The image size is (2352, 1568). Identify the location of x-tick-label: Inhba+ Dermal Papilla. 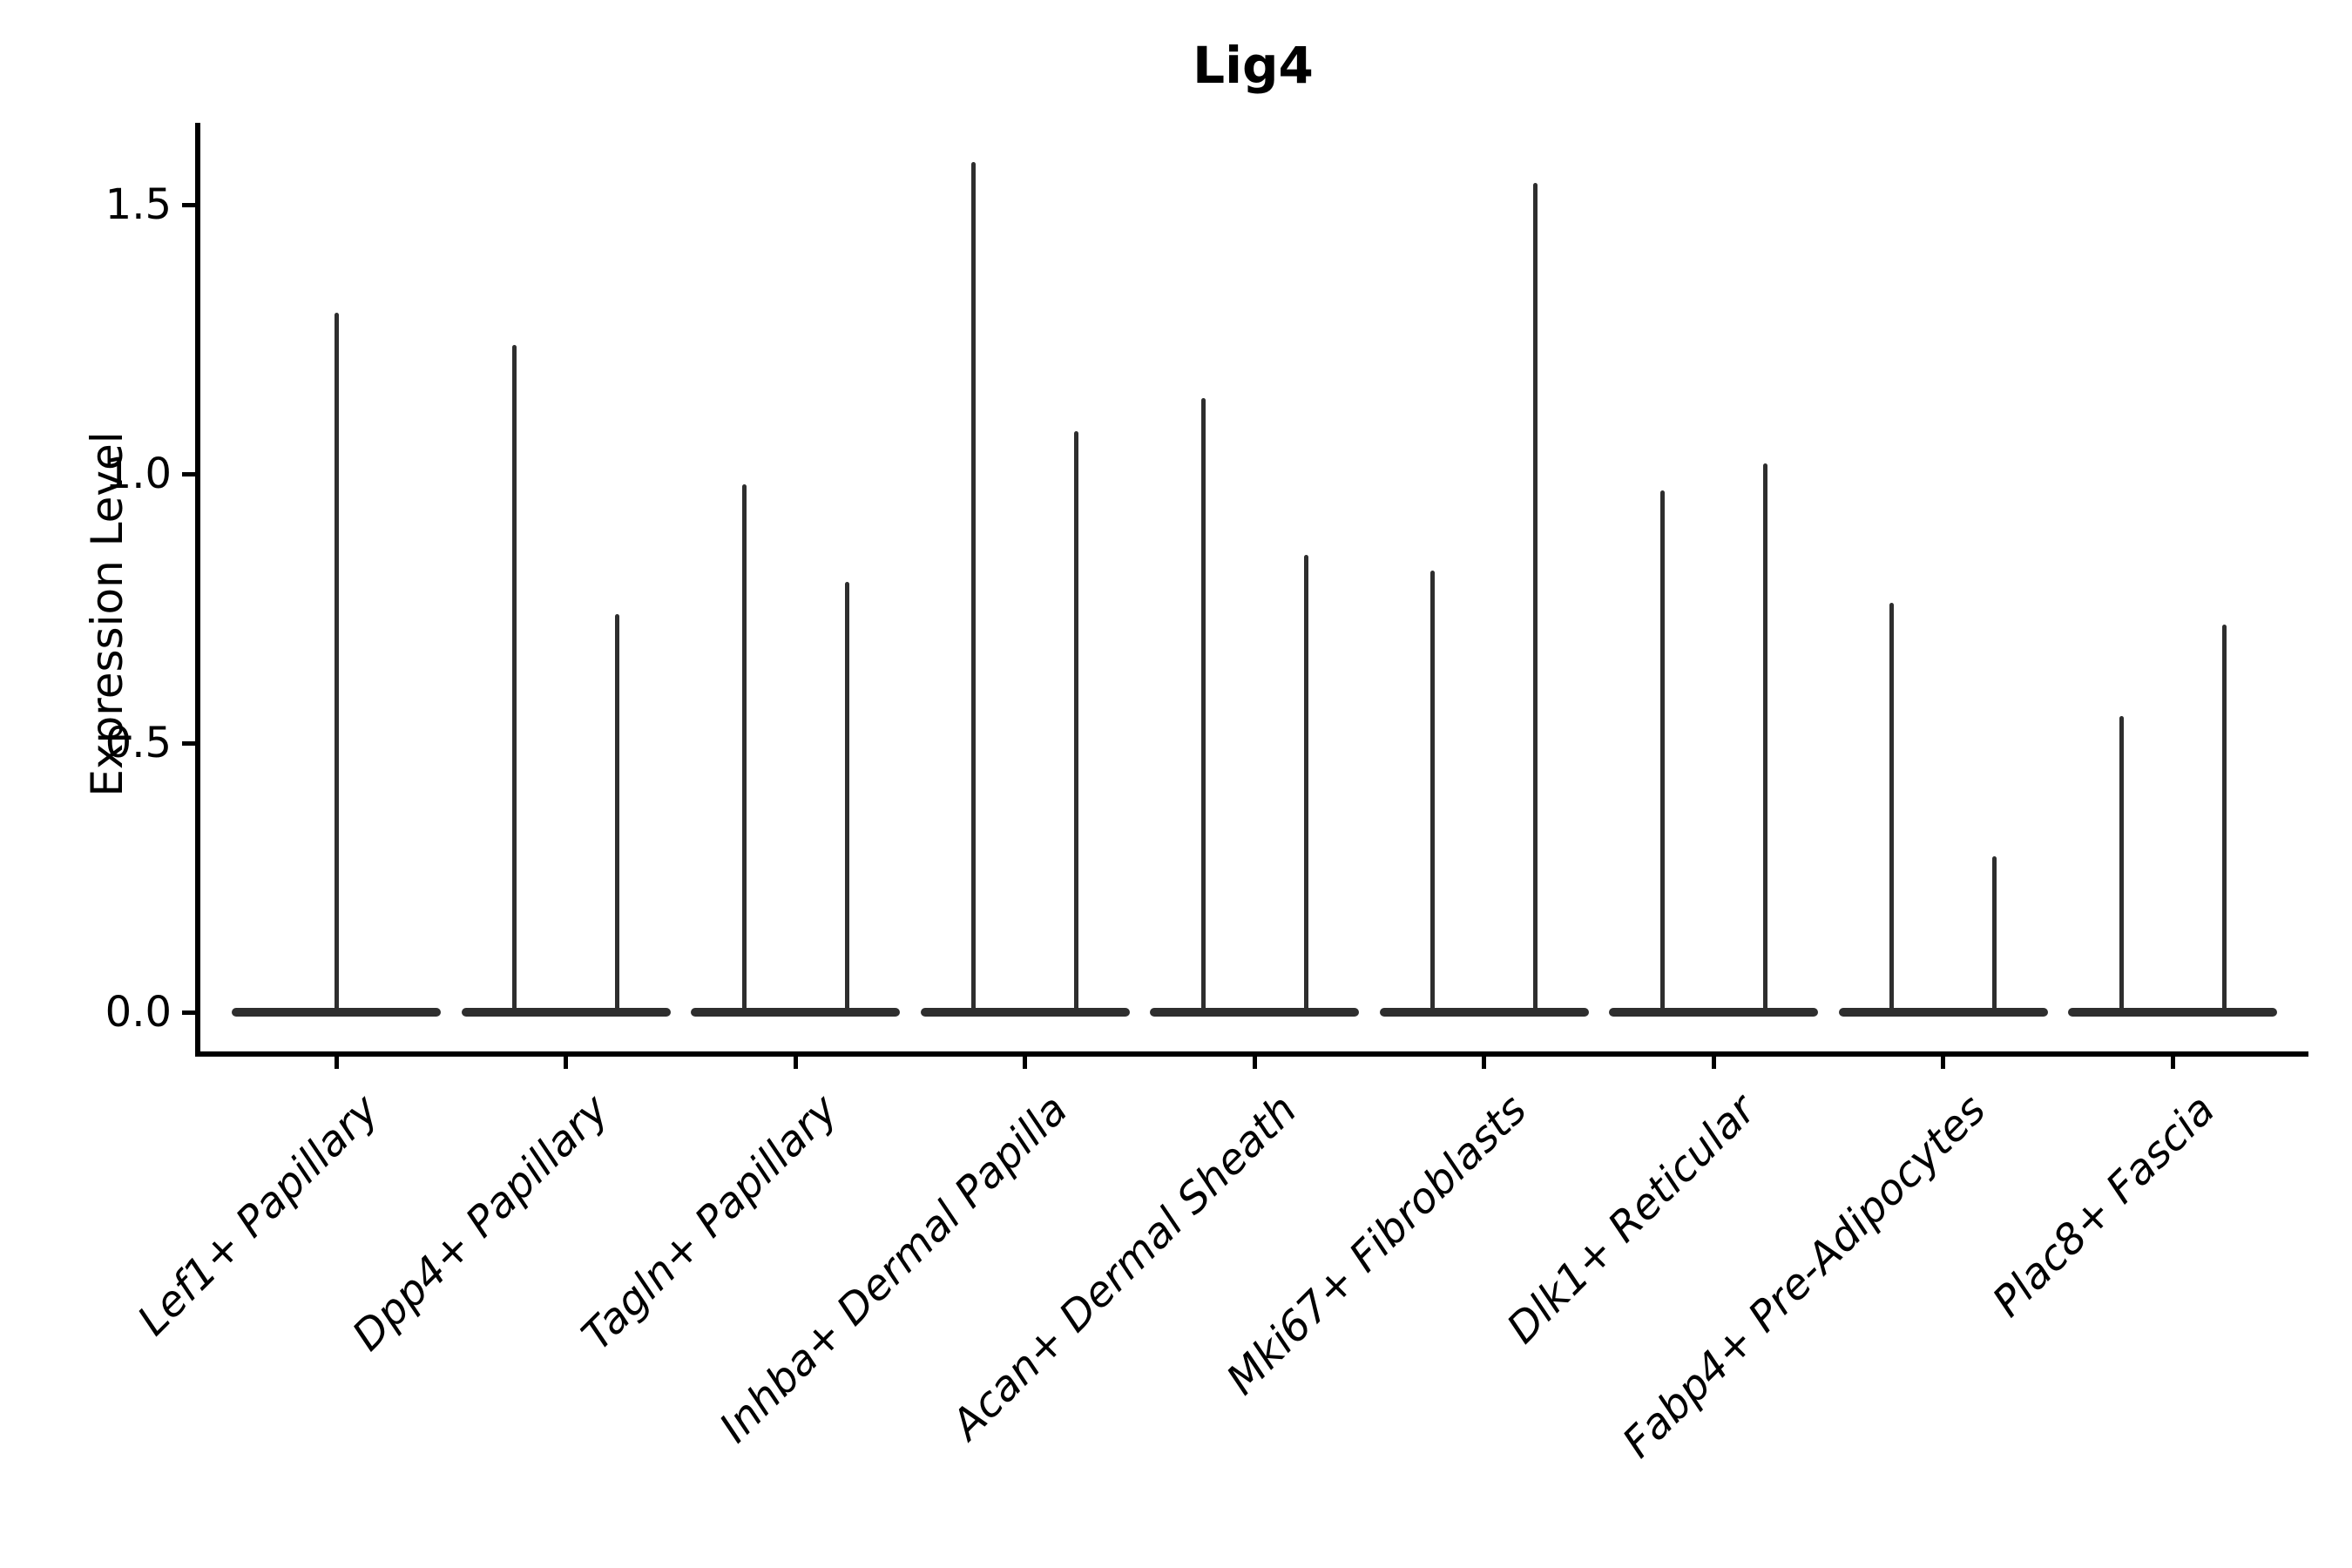
(893, 1269).